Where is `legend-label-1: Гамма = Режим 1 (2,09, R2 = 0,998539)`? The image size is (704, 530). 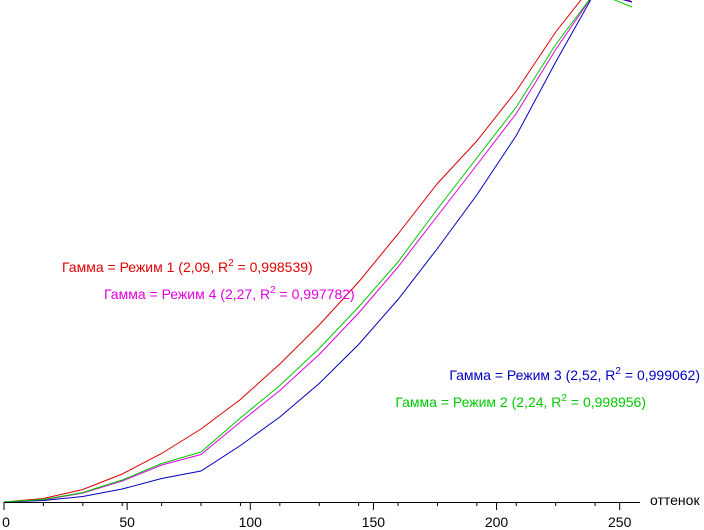
legend-label-1: Гамма = Режим 1 (2,09, R2 = 0,998539) is located at coordinates (187, 266).